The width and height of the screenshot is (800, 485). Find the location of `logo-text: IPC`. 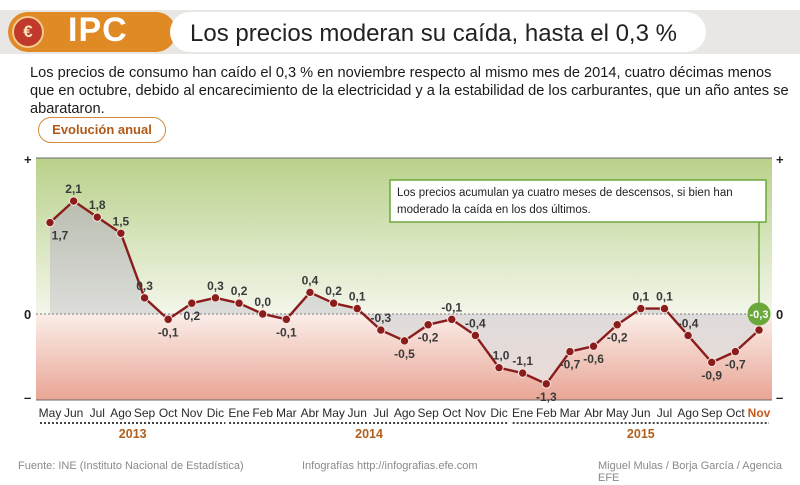

logo-text: IPC is located at coordinates (98, 30).